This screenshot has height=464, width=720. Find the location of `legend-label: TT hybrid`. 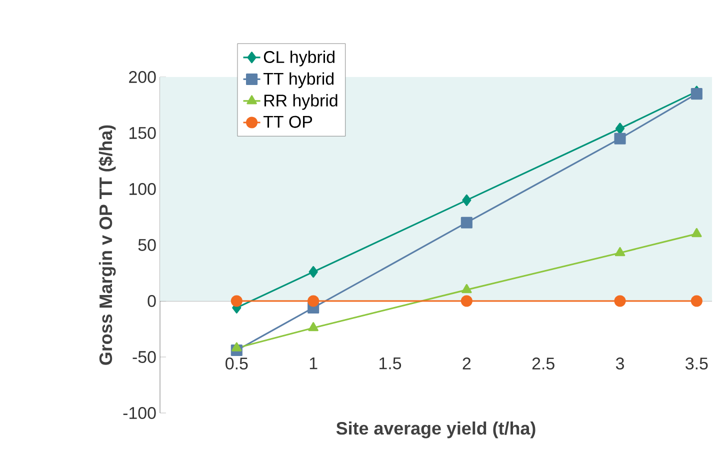

legend-label: TT hybrid is located at coordinates (298, 80).